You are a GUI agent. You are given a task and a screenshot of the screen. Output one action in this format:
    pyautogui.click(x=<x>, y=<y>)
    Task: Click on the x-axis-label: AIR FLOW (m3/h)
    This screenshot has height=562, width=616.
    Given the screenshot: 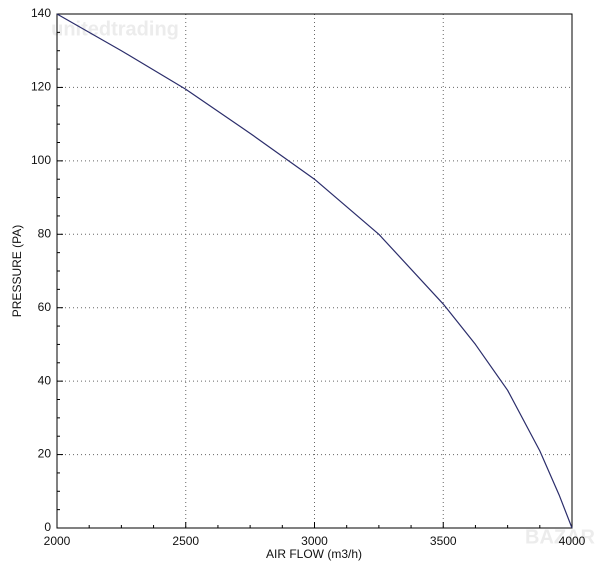 What is the action you would take?
    pyautogui.click(x=314, y=554)
    